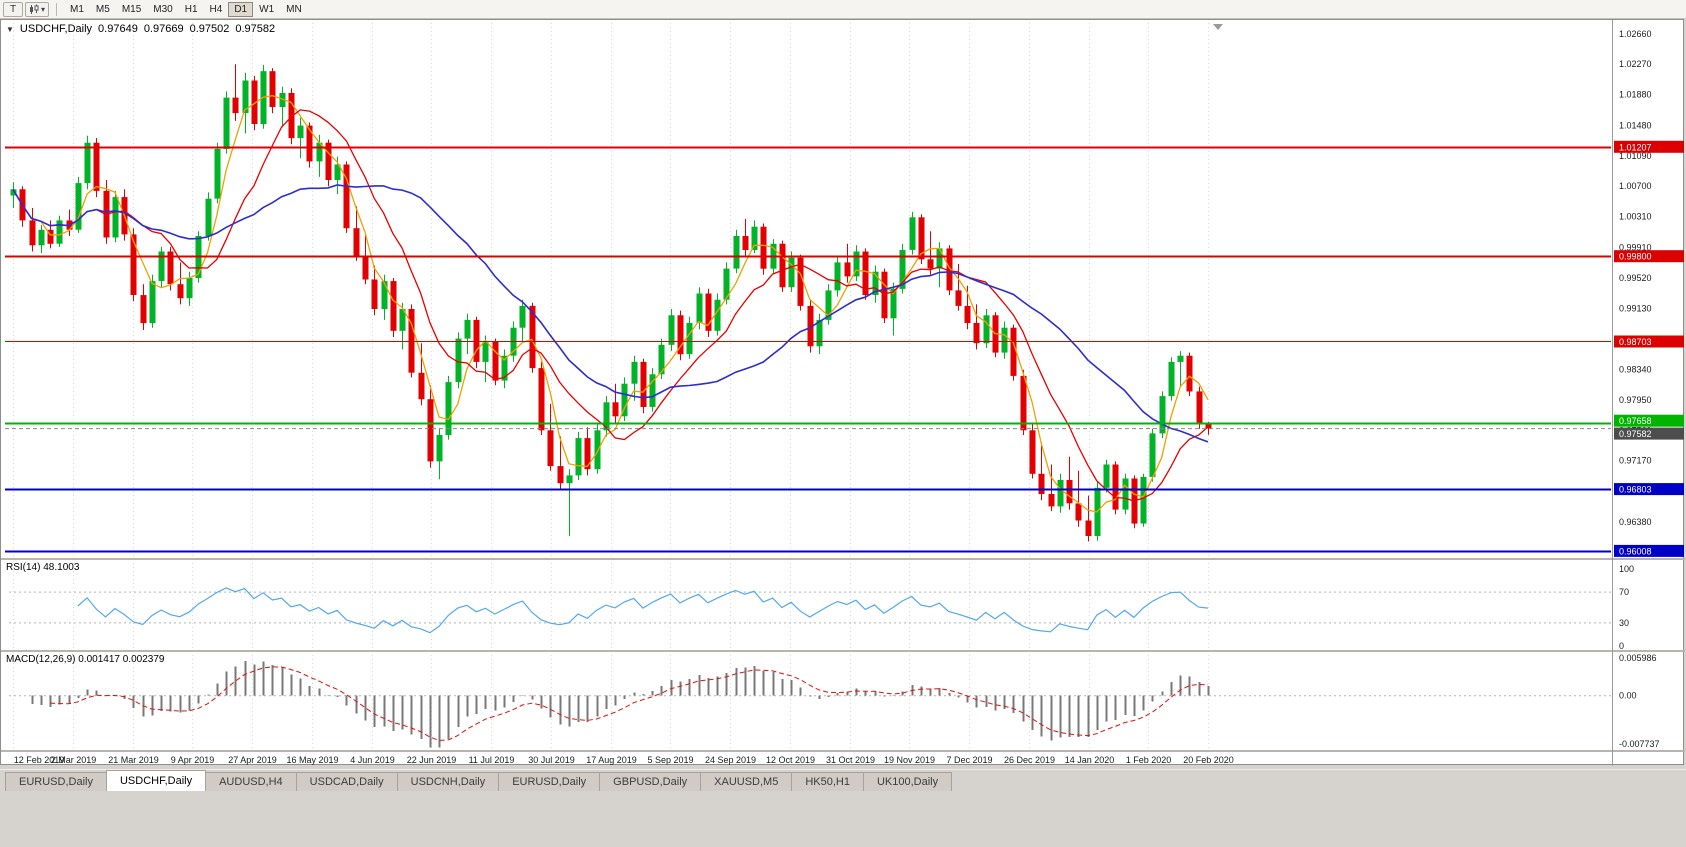 Image resolution: width=1686 pixels, height=847 pixels. Describe the element at coordinates (163, 9) in the screenshot. I see `timeframe-button-m30: M30` at that location.